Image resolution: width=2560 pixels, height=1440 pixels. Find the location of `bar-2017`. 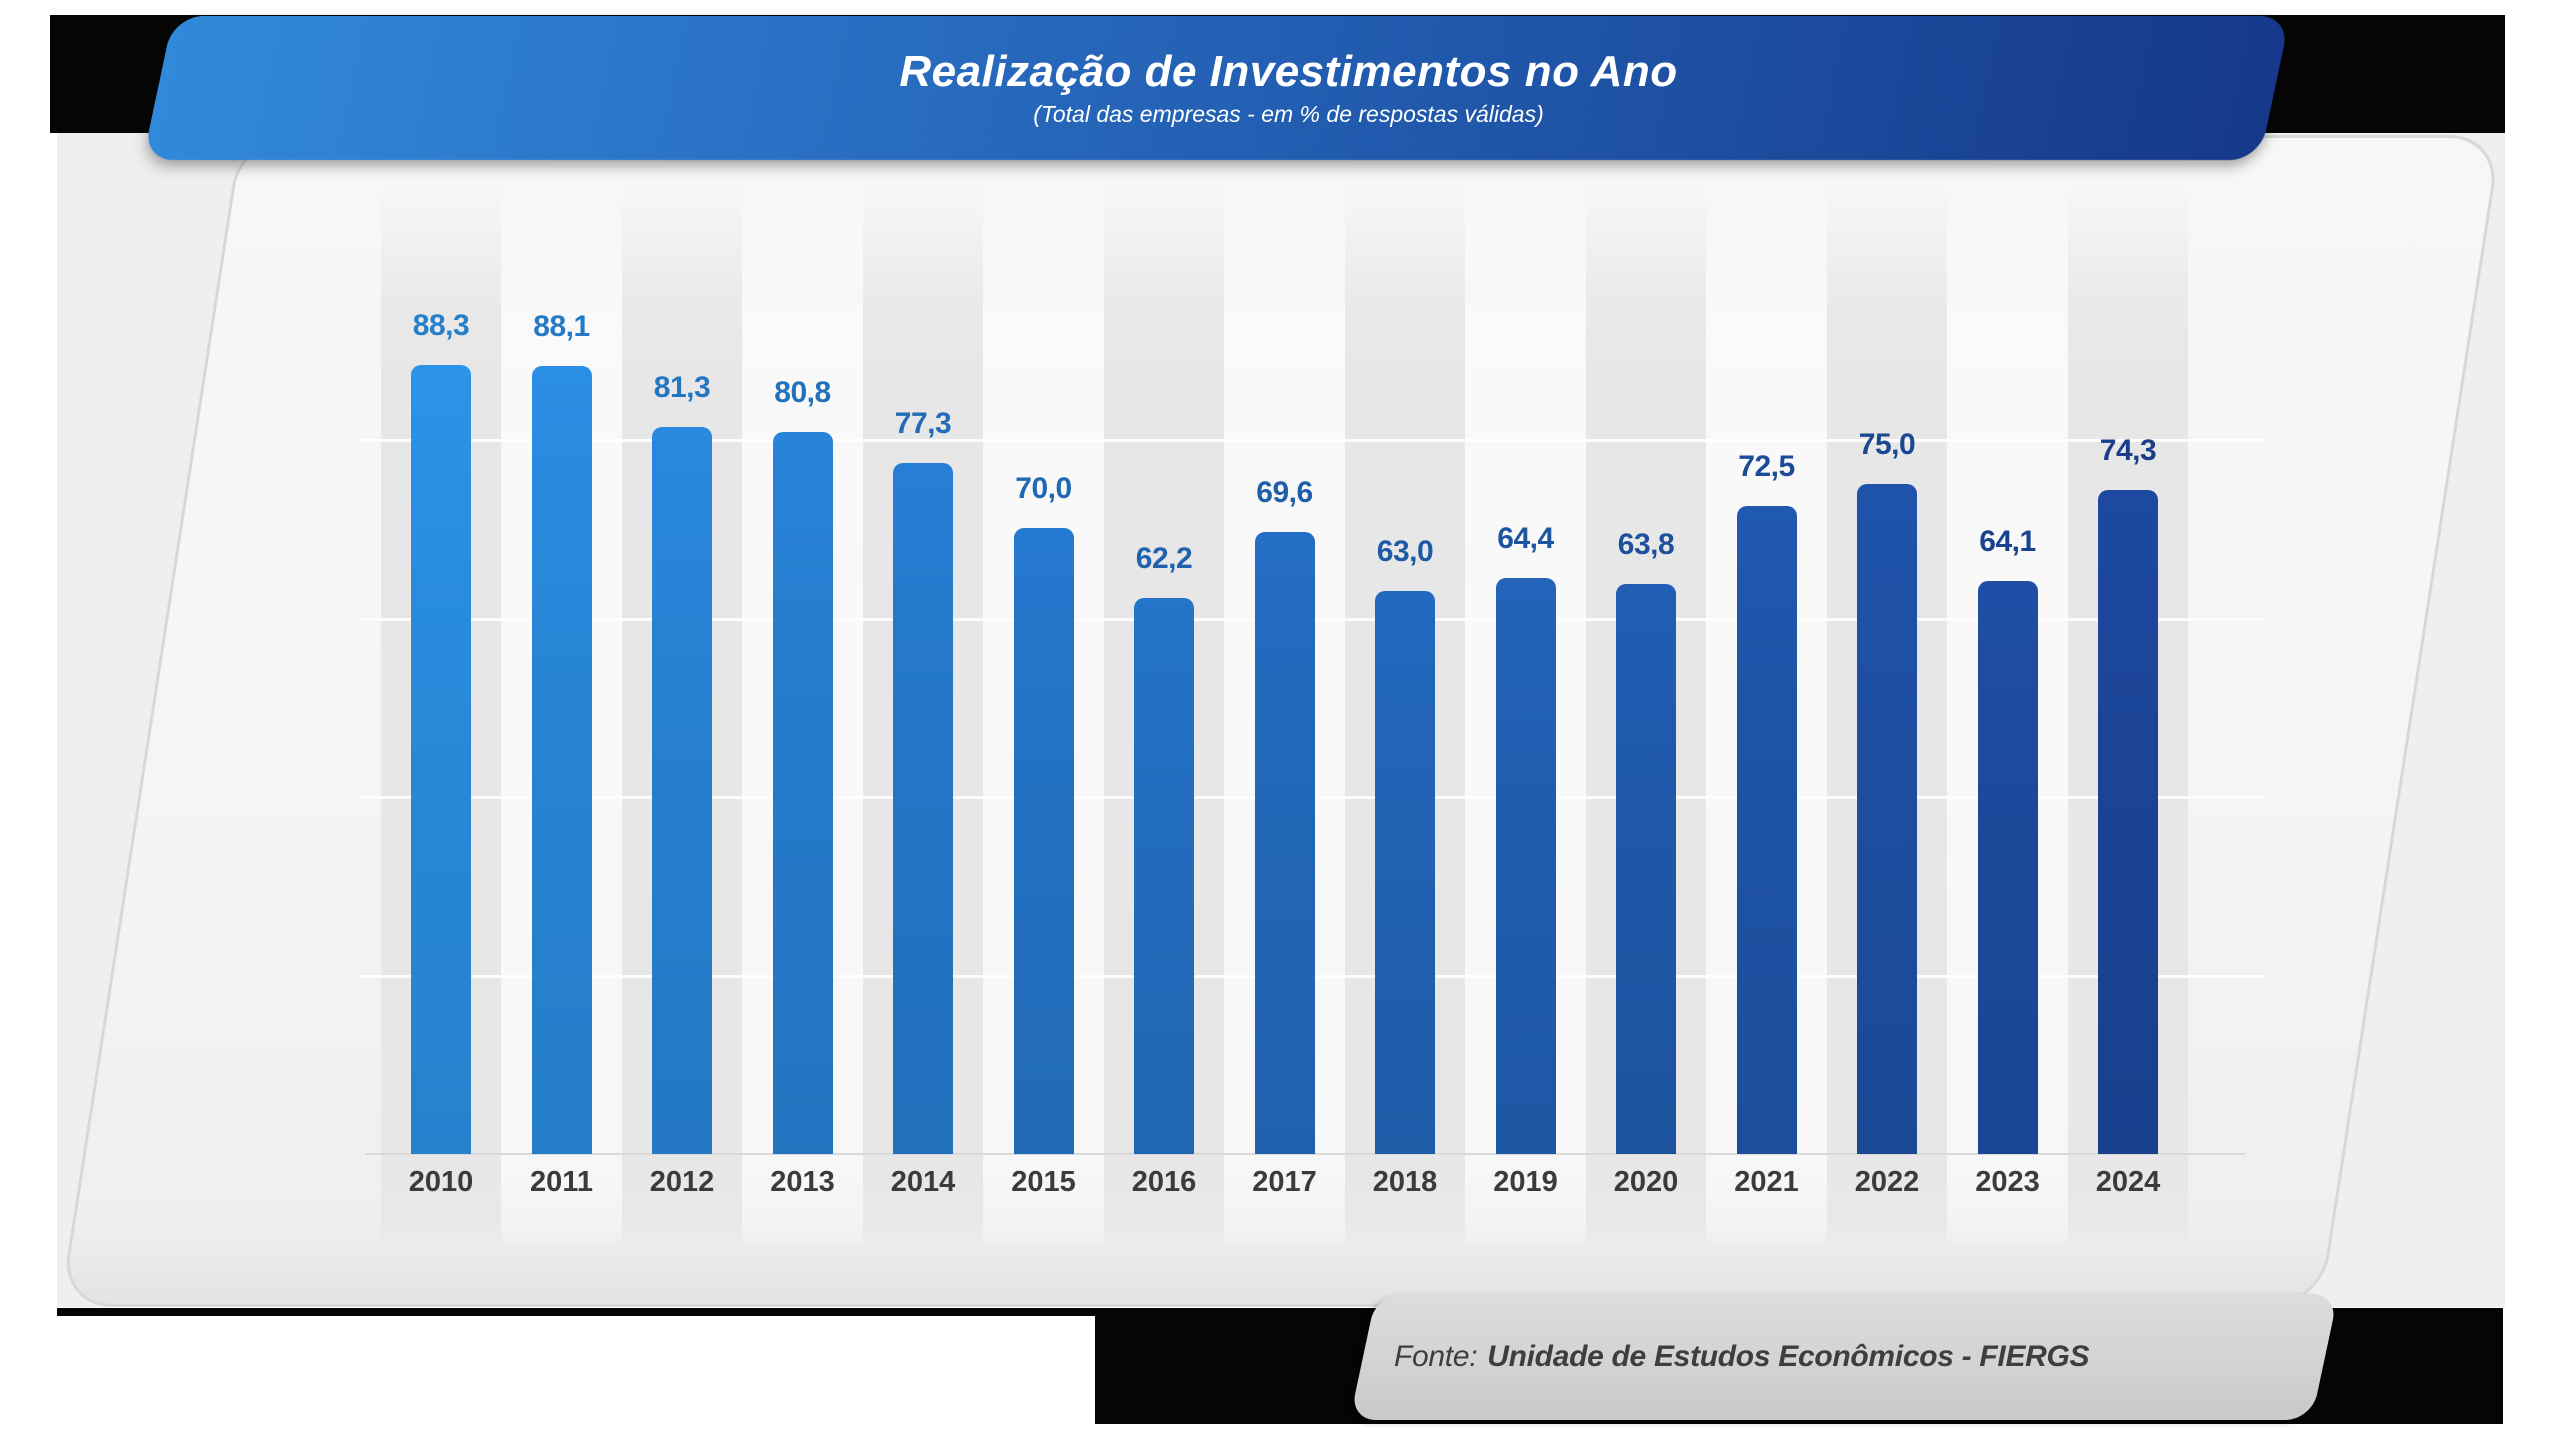

bar-2017 is located at coordinates (1284, 842).